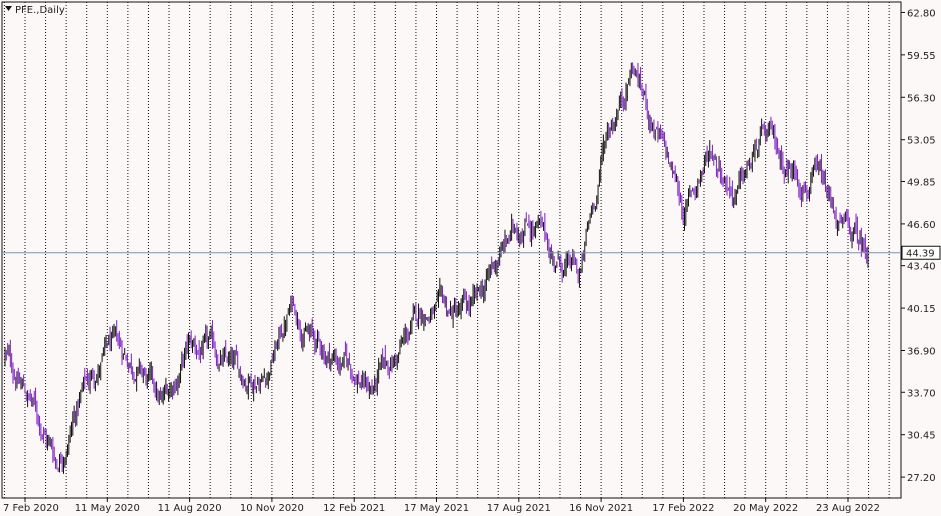 The image size is (941, 516). I want to click on y-tick-label: 27.20, so click(921, 478).